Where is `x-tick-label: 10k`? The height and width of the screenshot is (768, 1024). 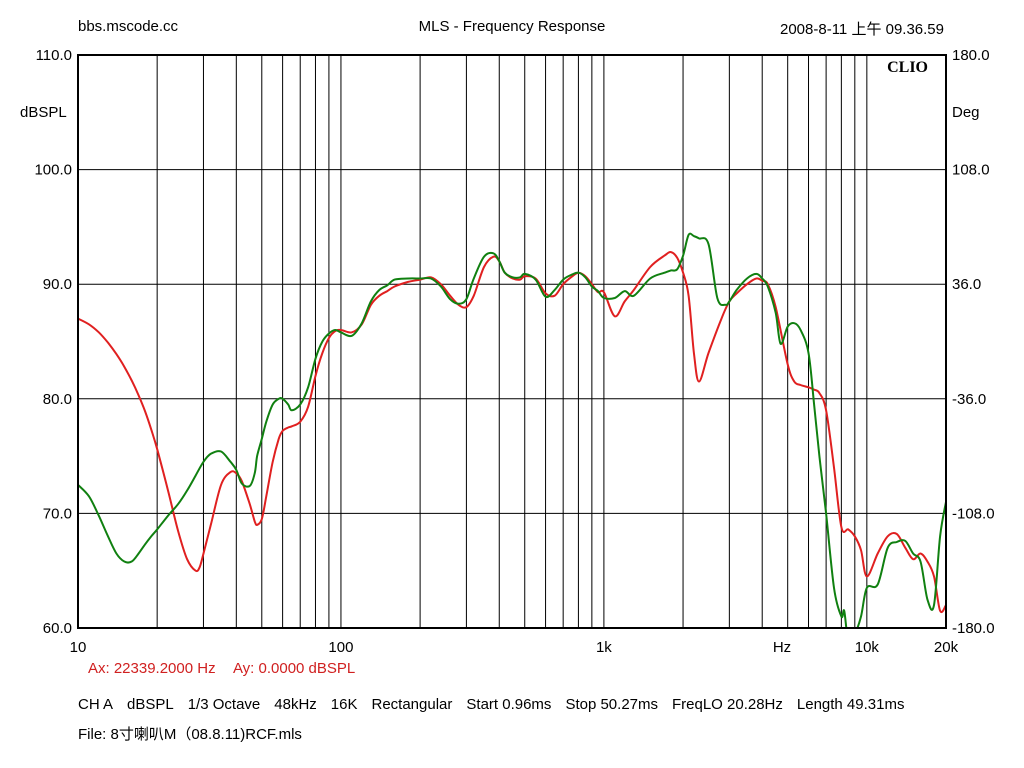
x-tick-label: 10k is located at coordinates (867, 647).